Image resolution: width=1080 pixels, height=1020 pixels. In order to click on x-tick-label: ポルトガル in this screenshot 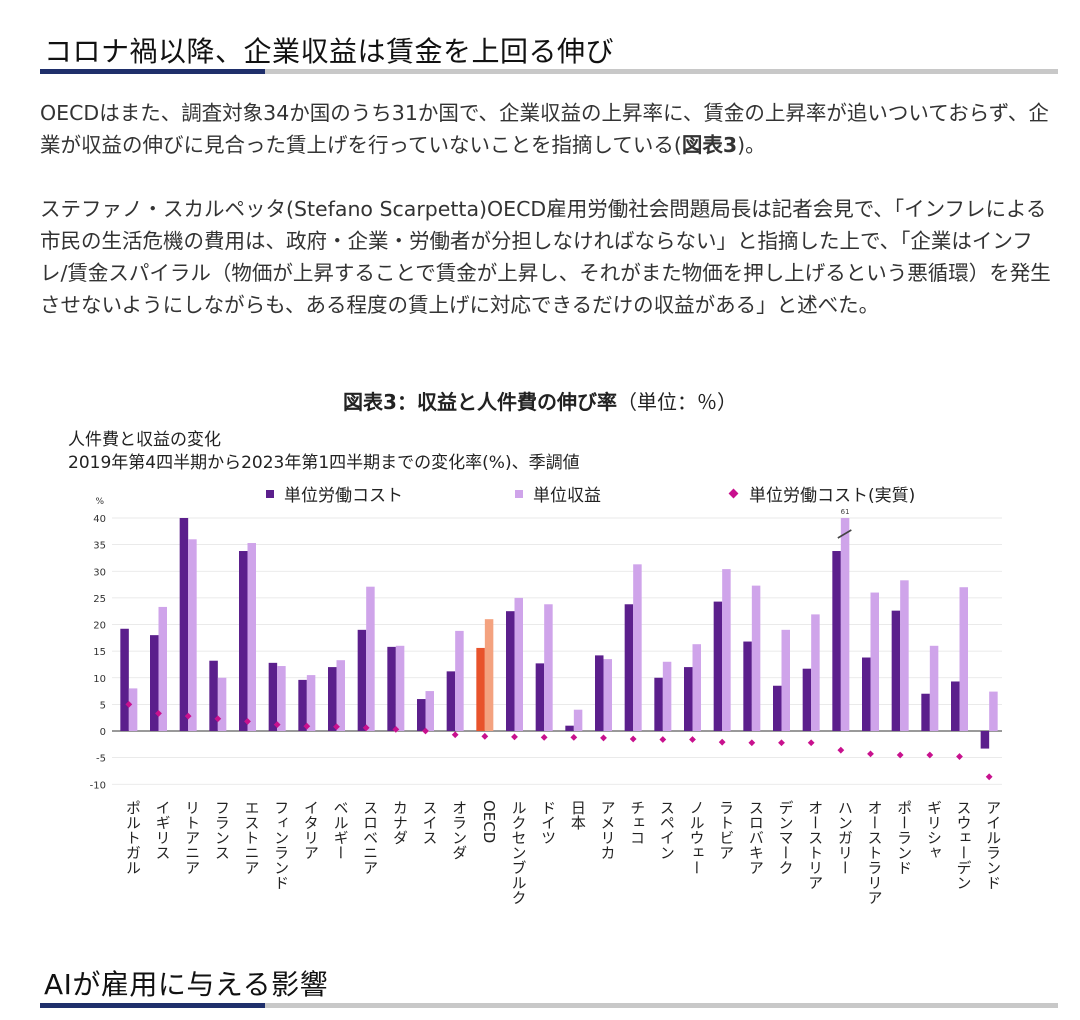, I will do `click(133, 837)`.